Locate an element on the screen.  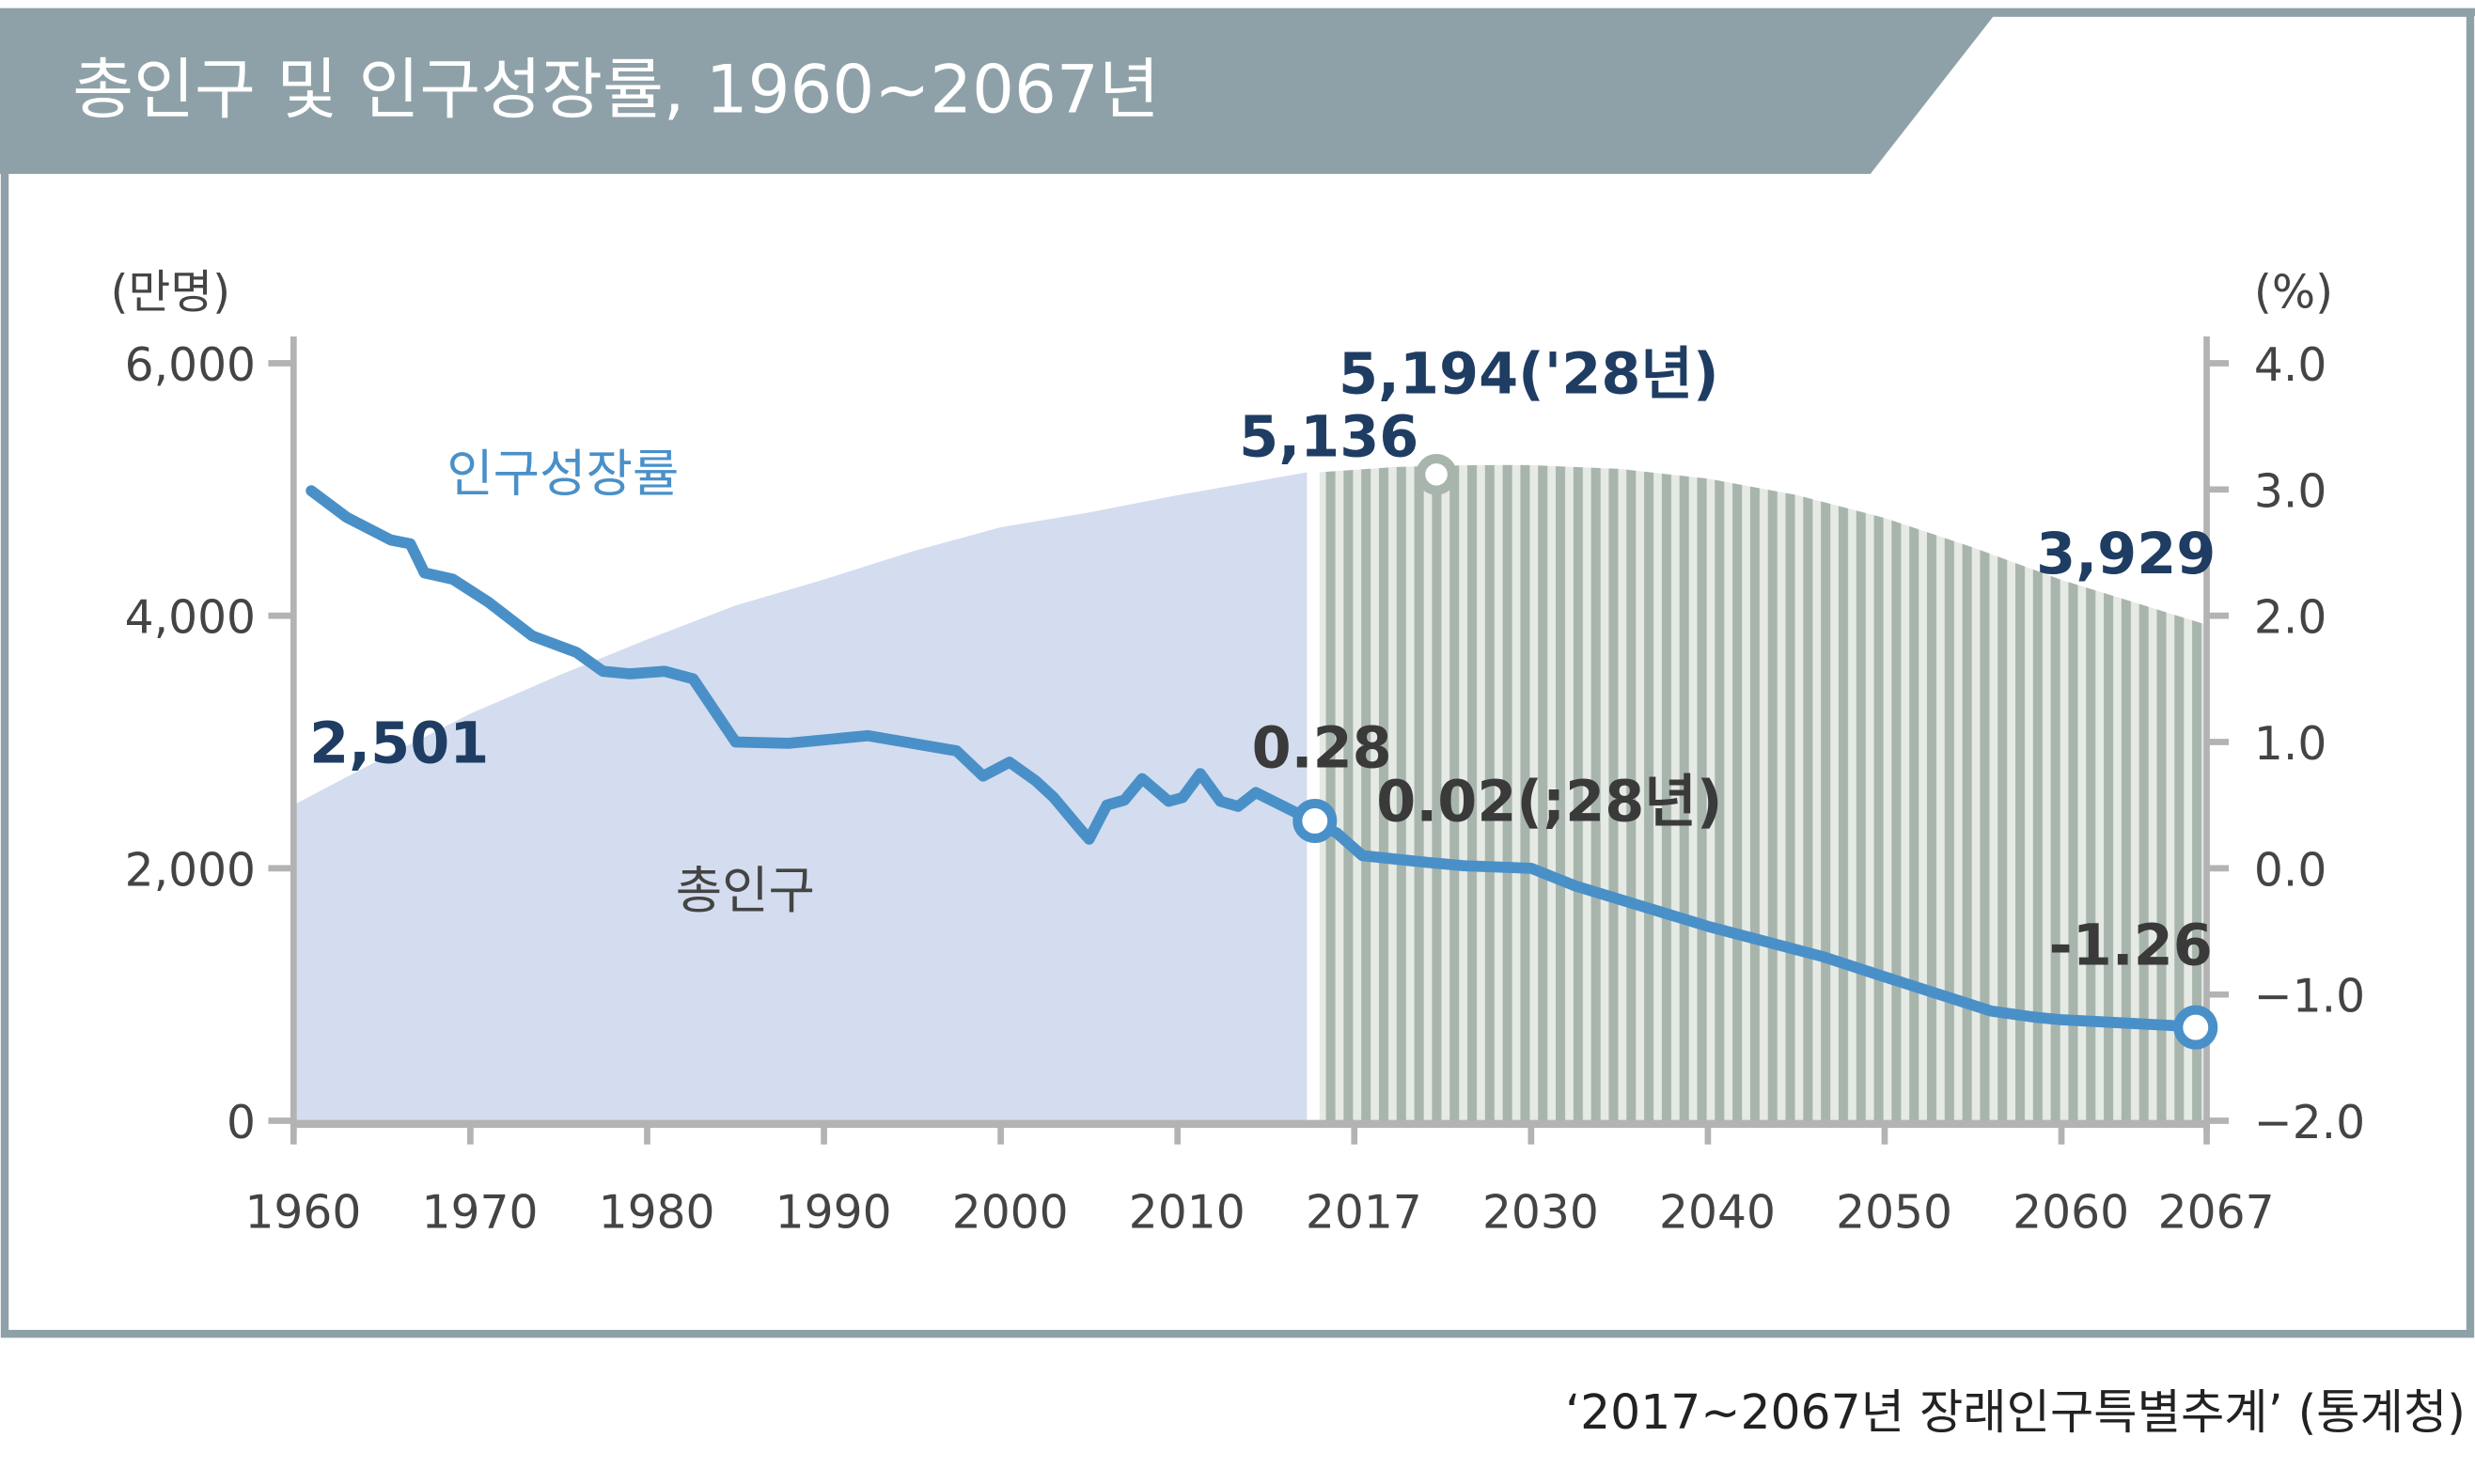
annotation-0-02: 0.02(;28년) is located at coordinates (1549, 802).